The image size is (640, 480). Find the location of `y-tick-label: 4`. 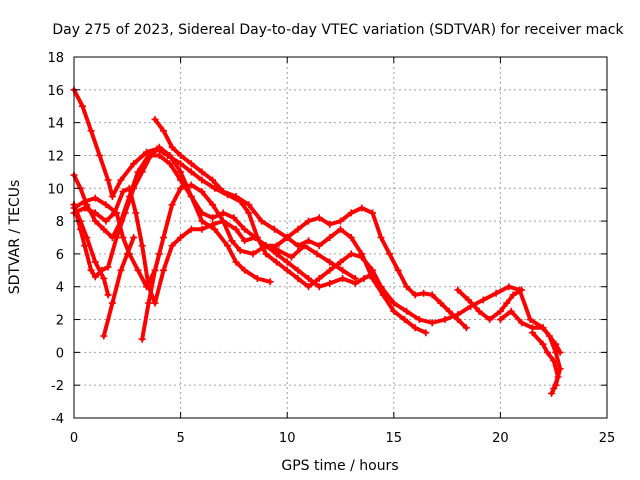

y-tick-label: 4 is located at coordinates (60, 288).